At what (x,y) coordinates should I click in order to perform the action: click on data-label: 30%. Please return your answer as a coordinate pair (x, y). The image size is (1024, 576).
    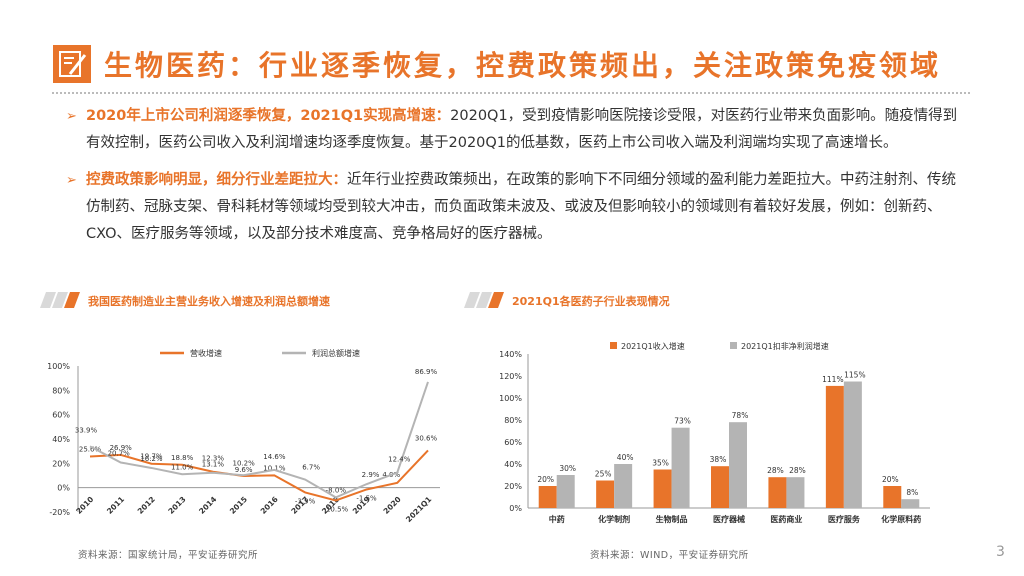
    Looking at the image, I should click on (567, 468).